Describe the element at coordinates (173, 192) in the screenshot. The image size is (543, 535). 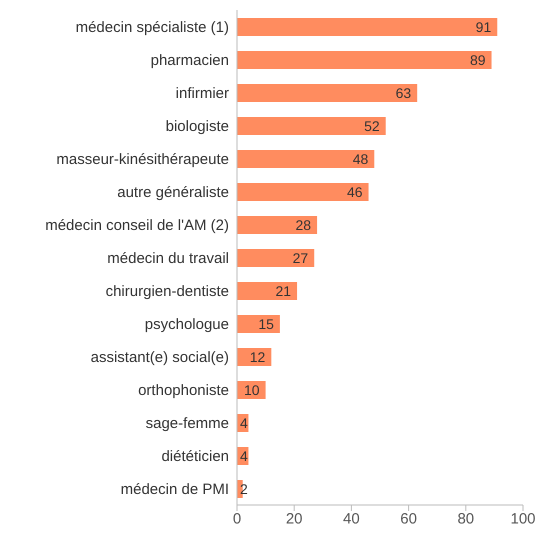
I see `y-tick-label: autre généraliste` at that location.